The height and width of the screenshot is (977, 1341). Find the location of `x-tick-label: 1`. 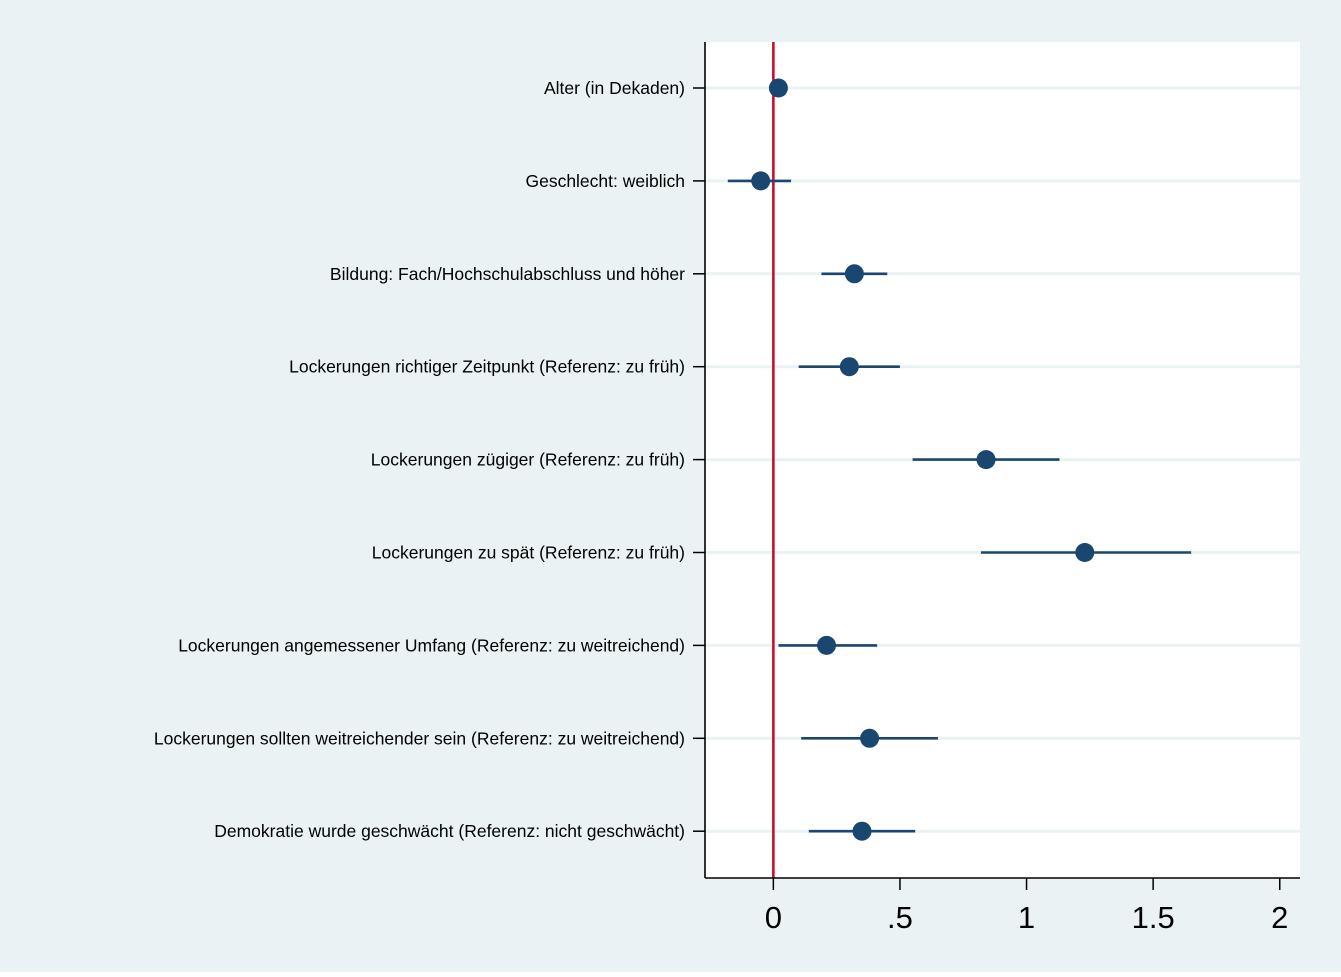

x-tick-label: 1 is located at coordinates (1026, 917).